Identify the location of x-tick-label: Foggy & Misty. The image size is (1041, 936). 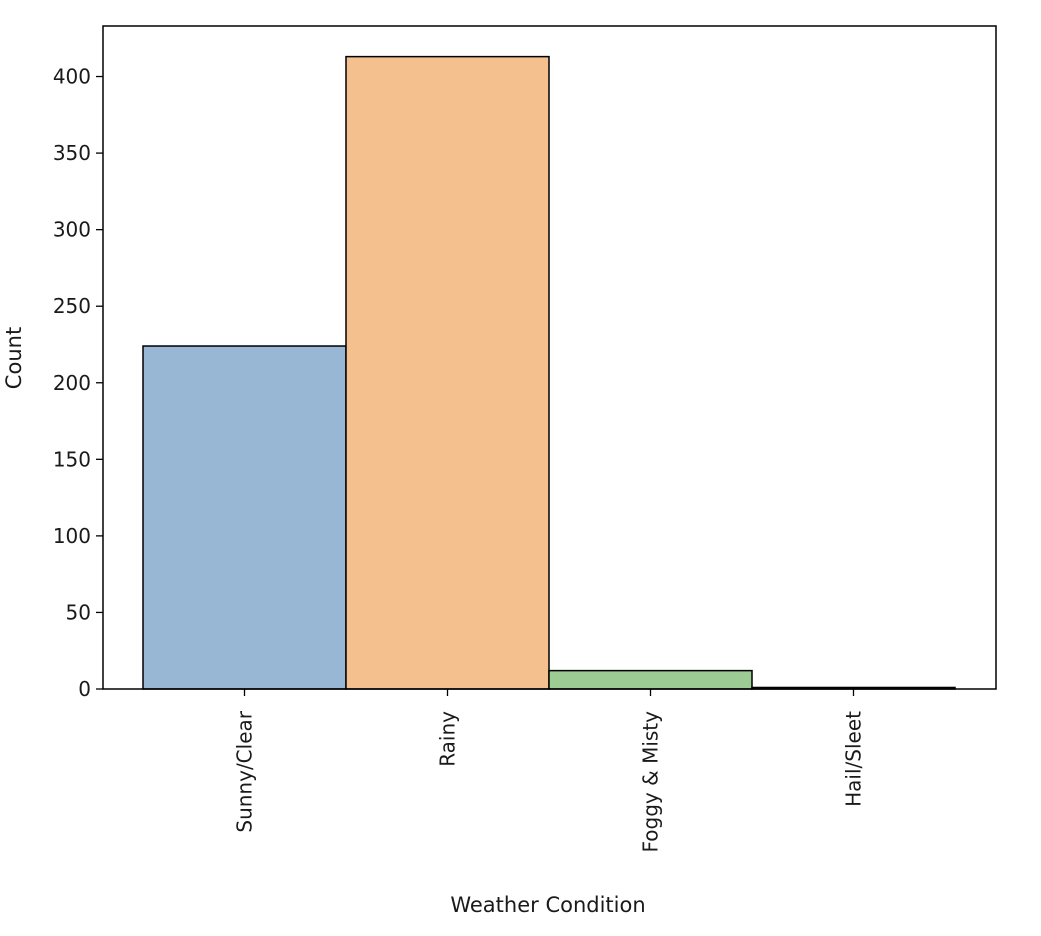
(651, 782).